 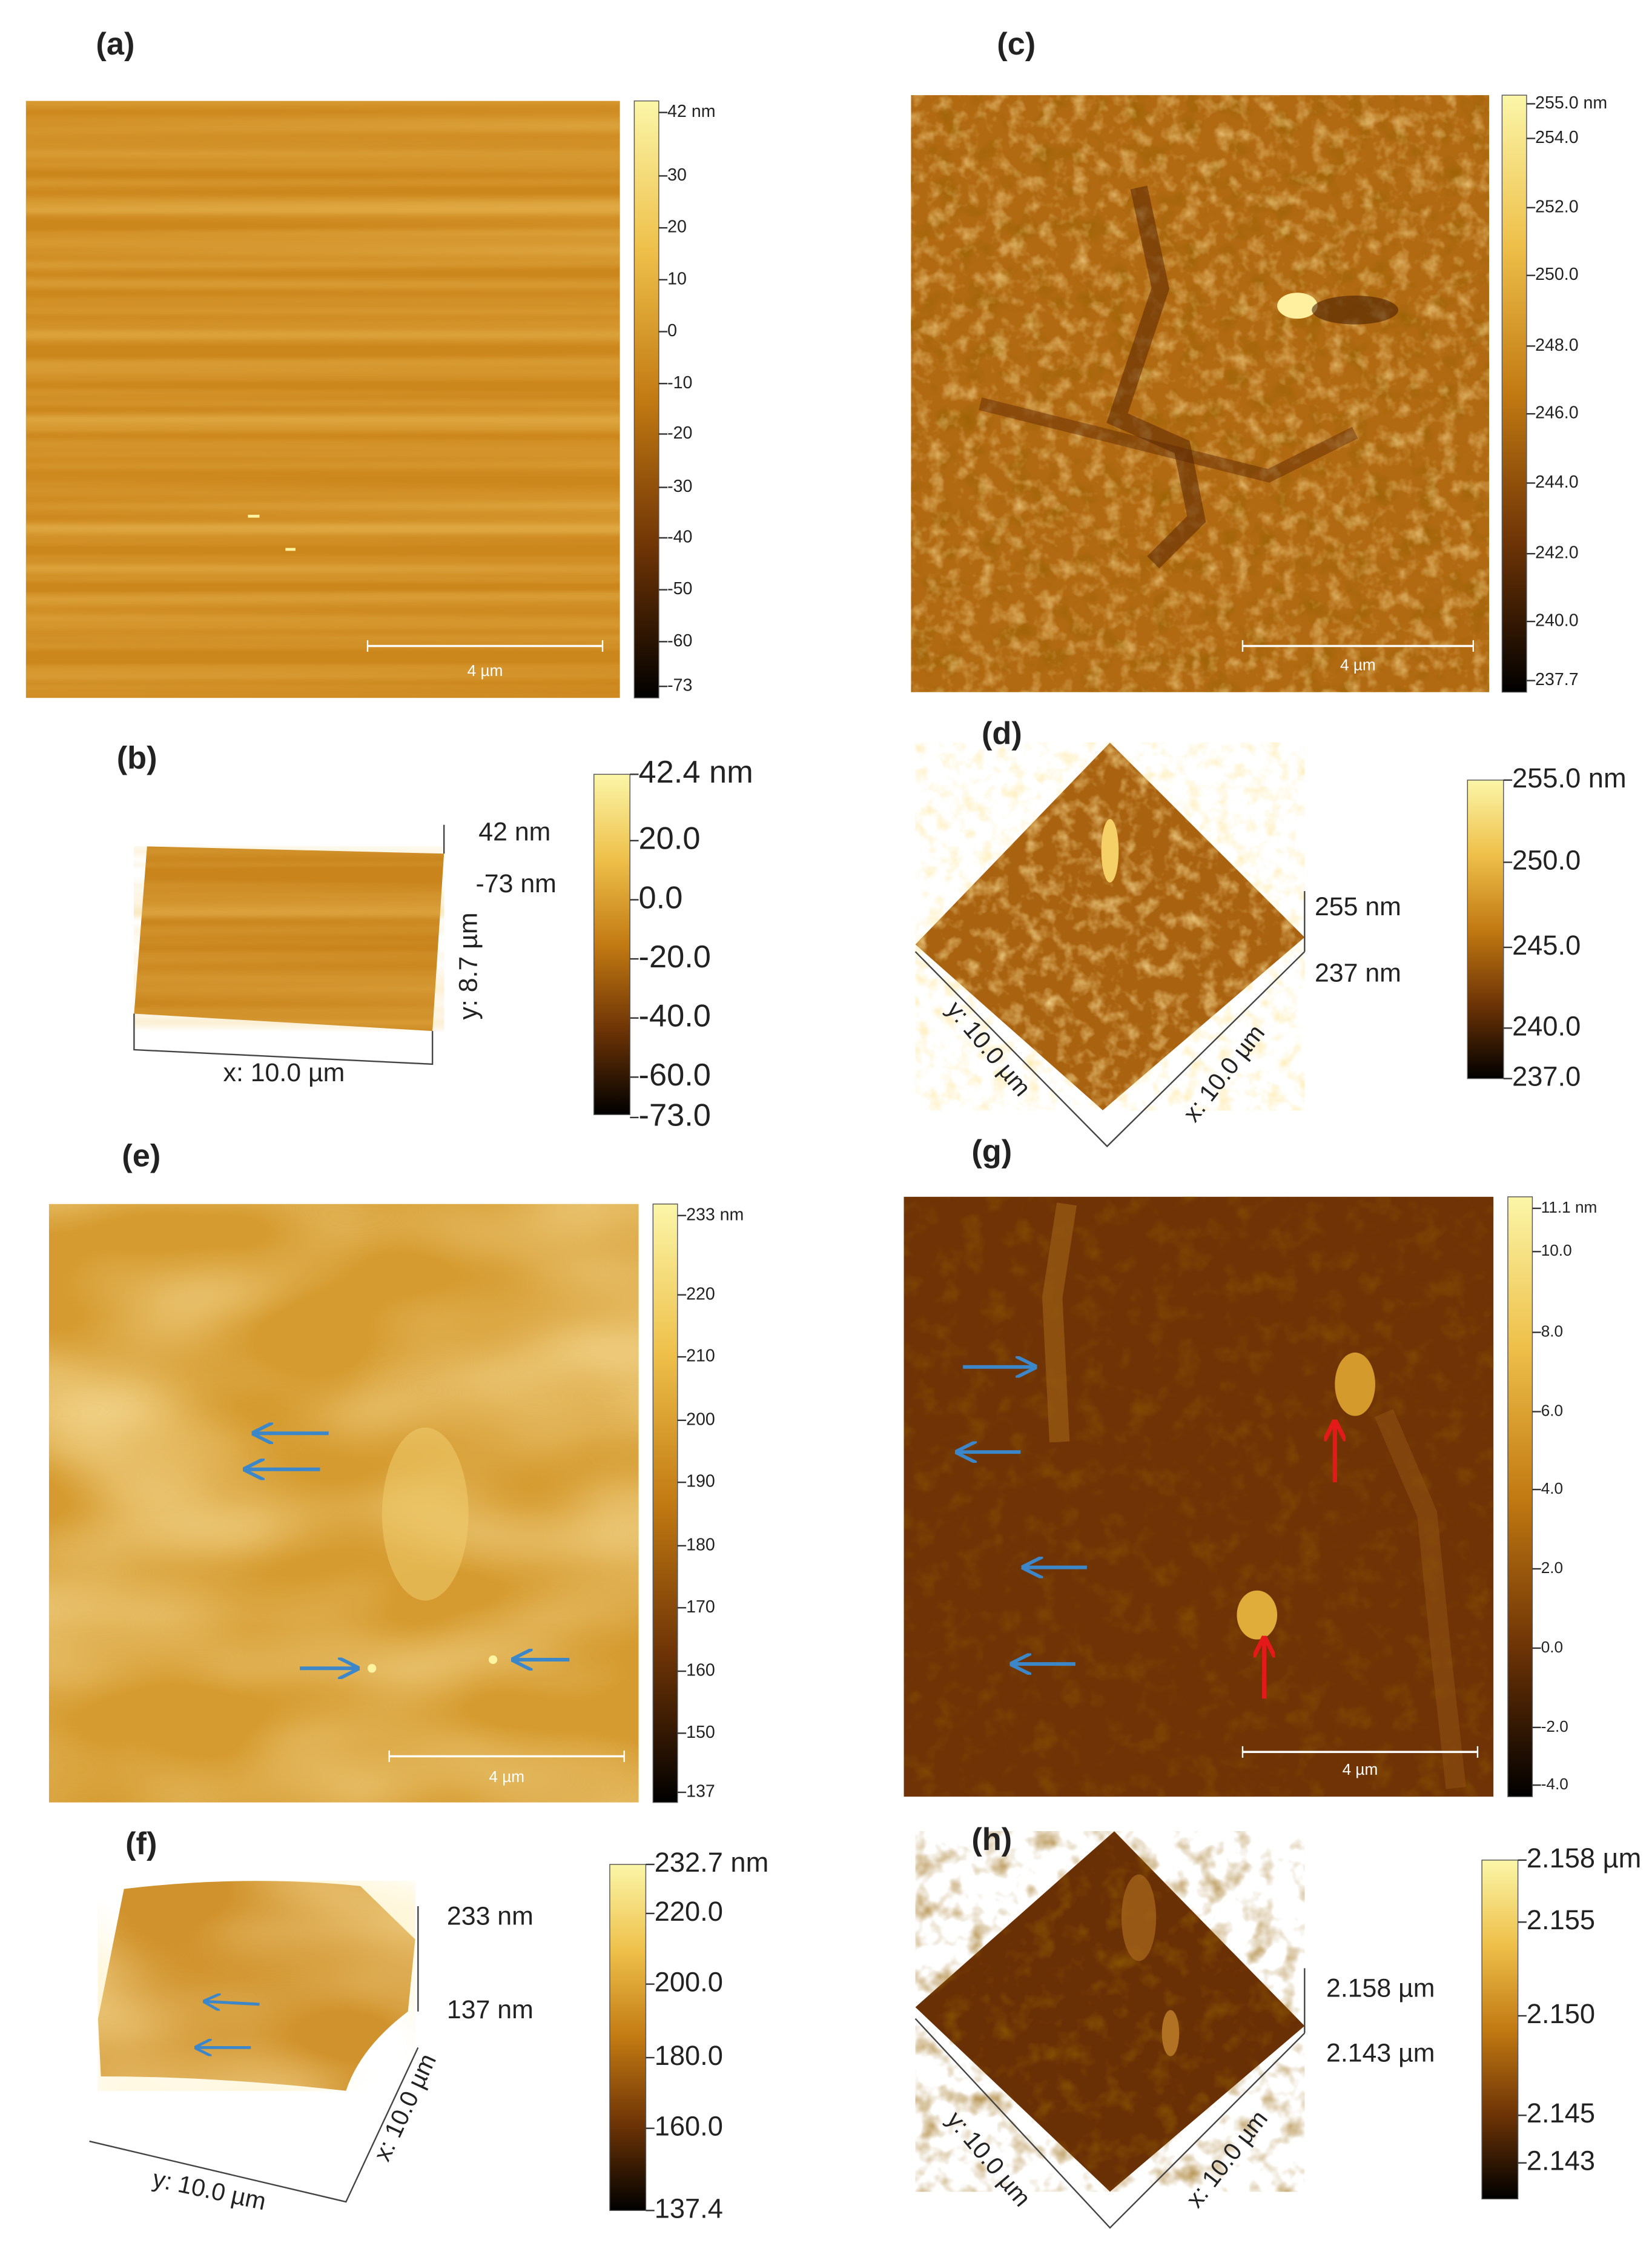 What do you see at coordinates (1552, 1488) in the screenshot?
I see `colorbar-tick-label: 4.0` at bounding box center [1552, 1488].